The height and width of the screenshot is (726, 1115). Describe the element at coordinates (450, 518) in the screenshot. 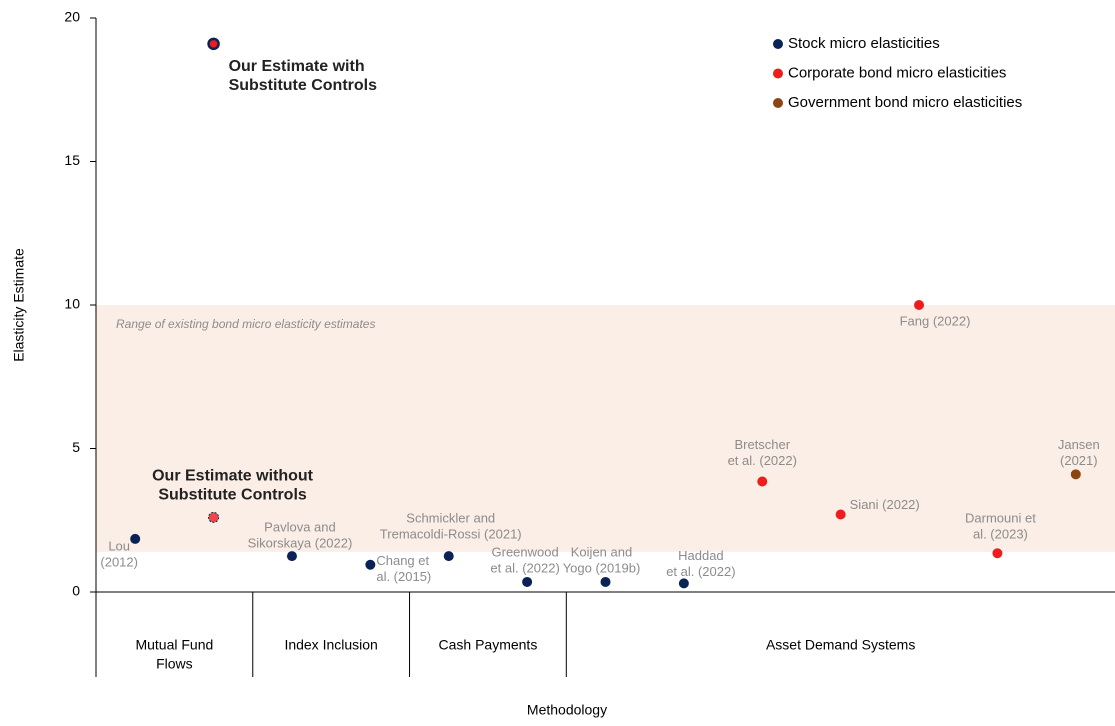

I see `point-label: Schmickler and` at that location.